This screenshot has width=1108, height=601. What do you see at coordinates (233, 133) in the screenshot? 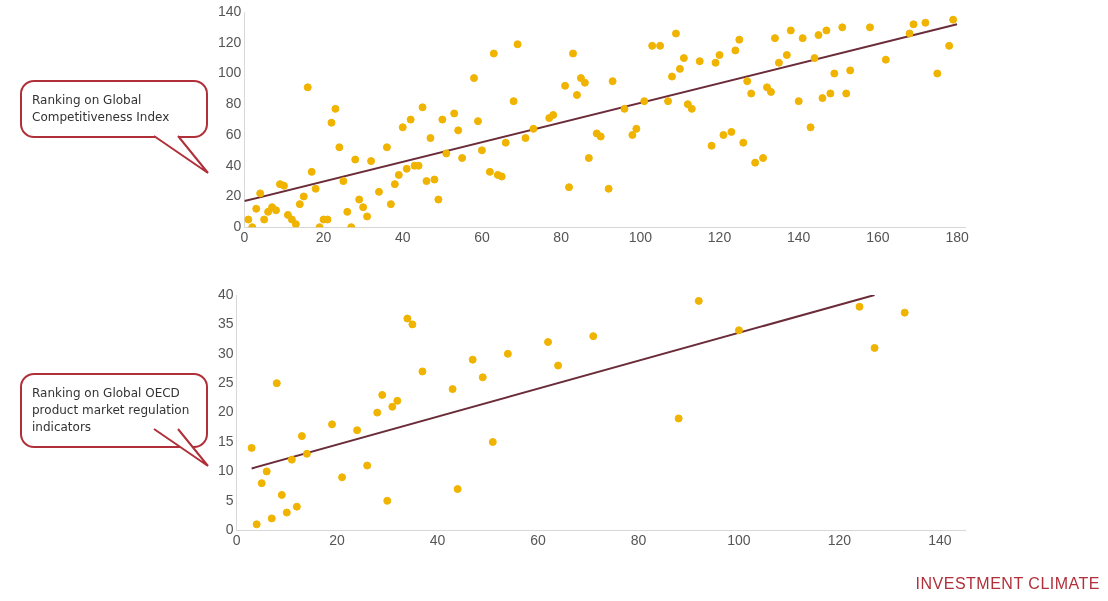
I see `y-tick-label: 60` at bounding box center [233, 133].